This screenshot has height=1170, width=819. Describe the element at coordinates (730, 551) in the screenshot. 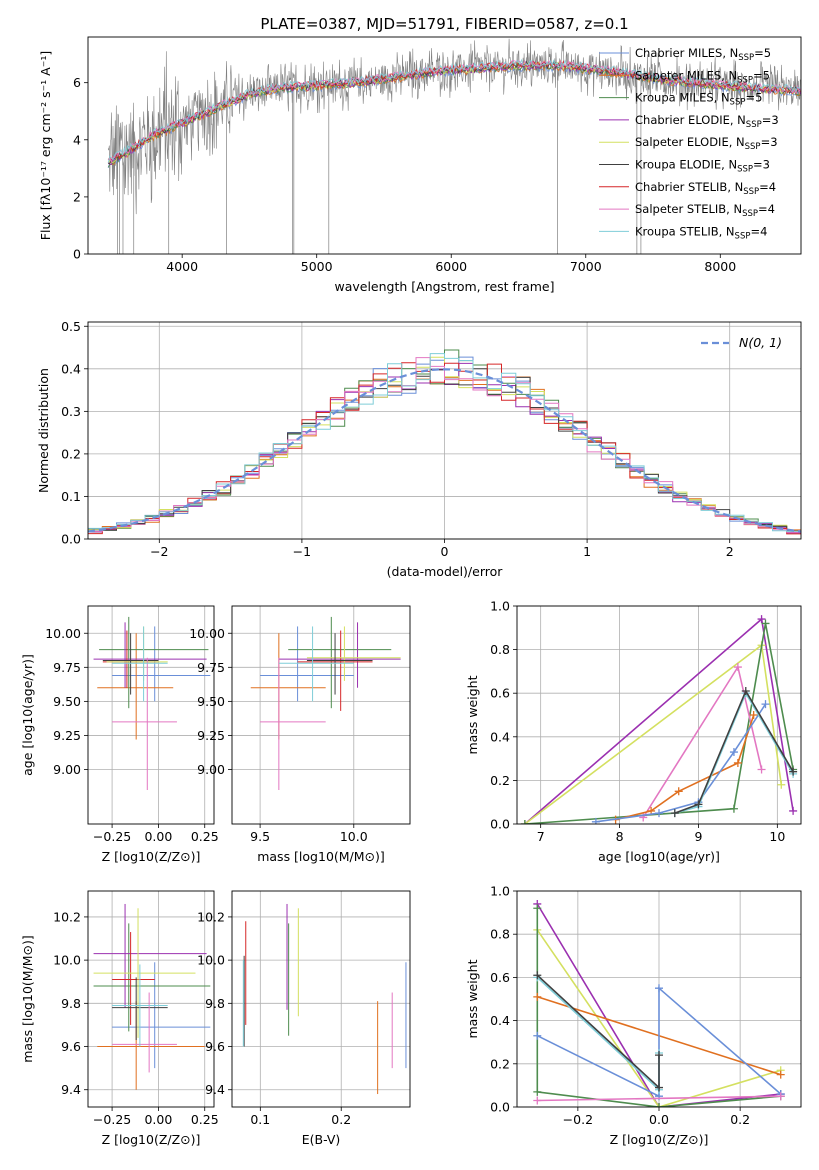

I see `x-tick-label: 2` at that location.